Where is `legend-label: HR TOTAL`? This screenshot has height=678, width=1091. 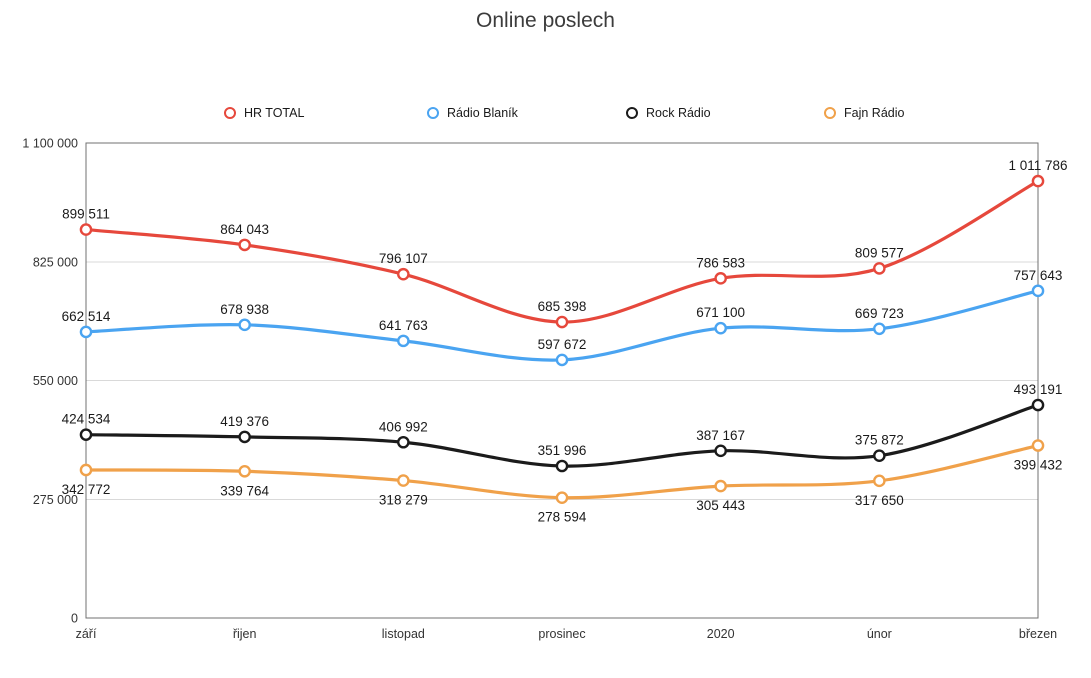 legend-label: HR TOTAL is located at coordinates (274, 112).